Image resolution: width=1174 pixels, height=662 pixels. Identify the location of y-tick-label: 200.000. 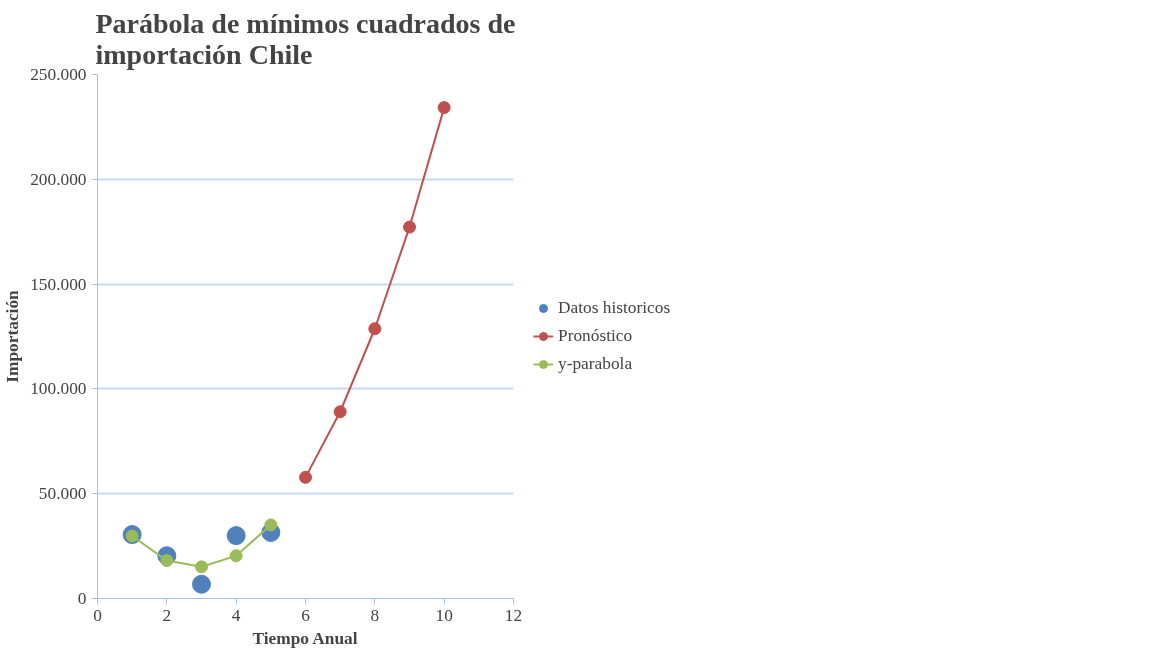
(58, 179).